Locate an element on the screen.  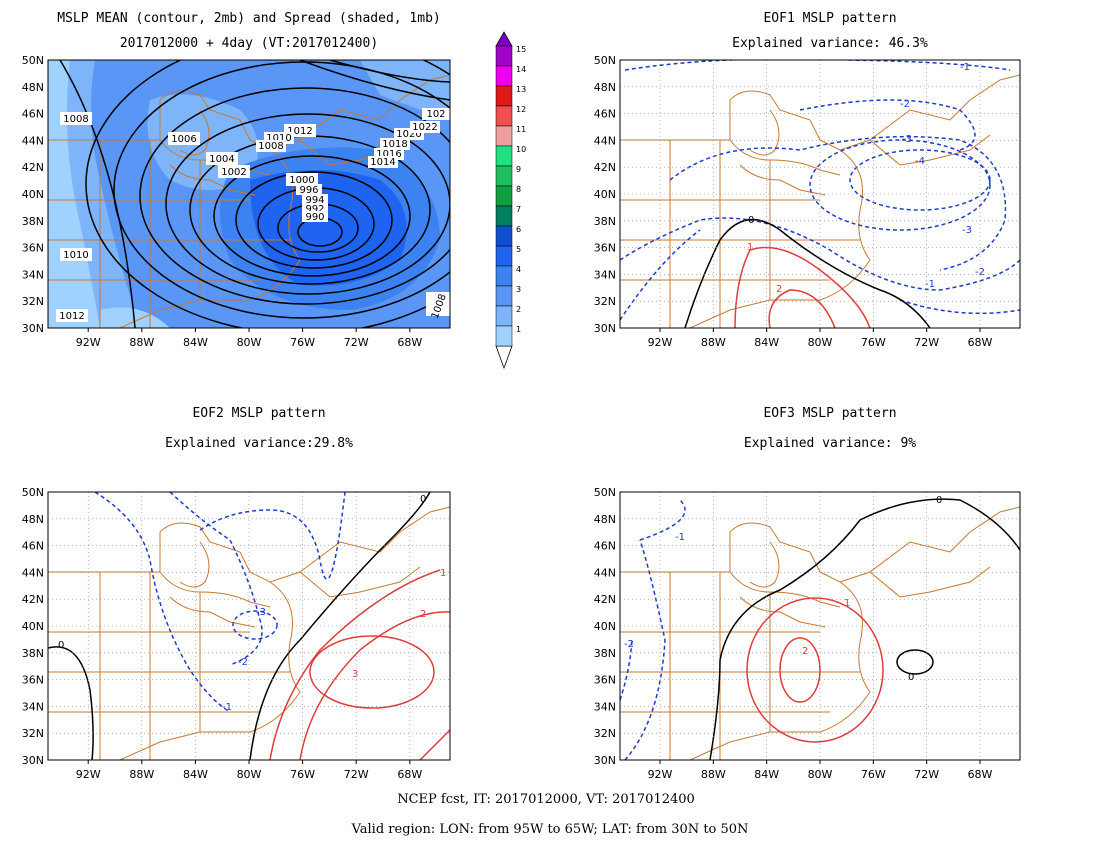
colorbar-label: 4 is located at coordinates (518, 269).